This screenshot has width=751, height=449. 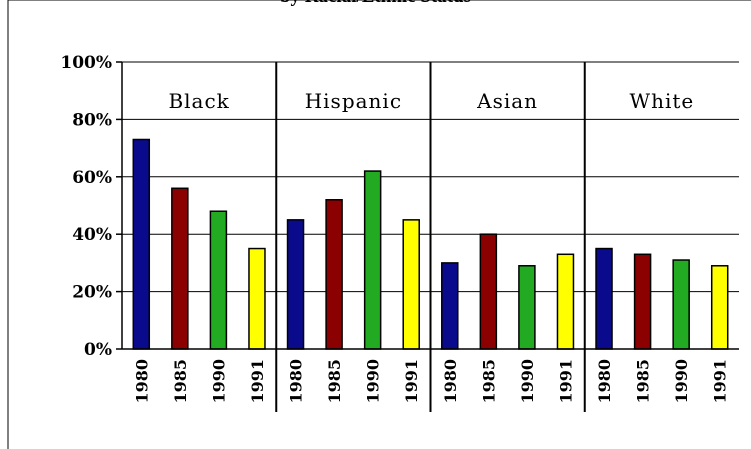 I want to click on y-tick-label-2: 40%, so click(x=92, y=235).